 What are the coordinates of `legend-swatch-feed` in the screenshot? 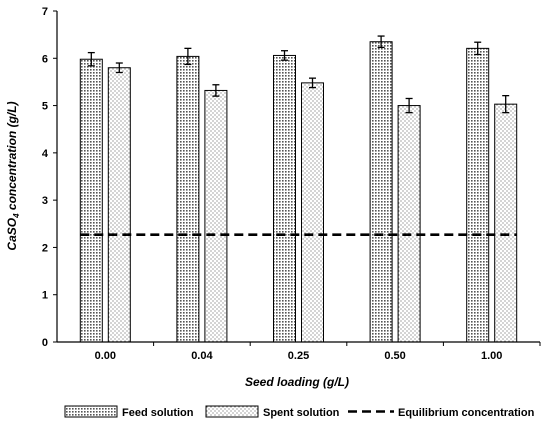 It's located at (91, 411).